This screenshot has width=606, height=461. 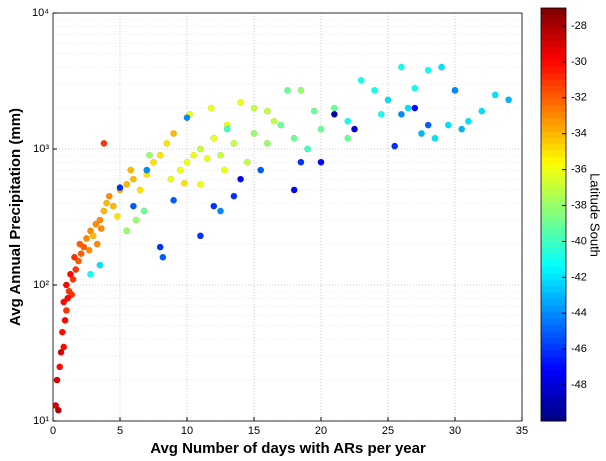 What do you see at coordinates (579, 313) in the screenshot?
I see `colorbar-tick-label: -44` at bounding box center [579, 313].